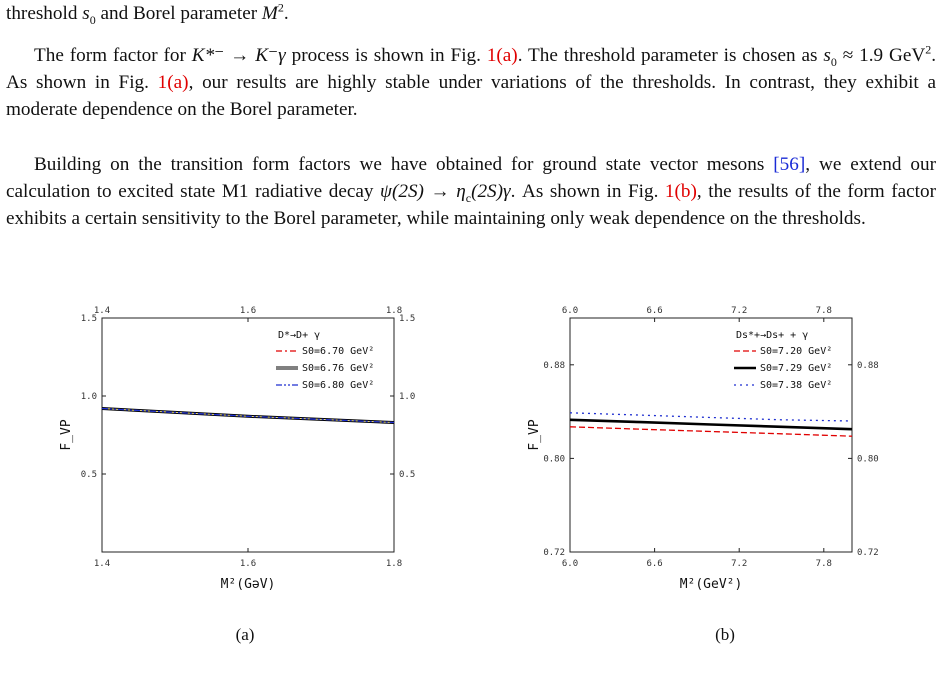 The height and width of the screenshot is (675, 946). Describe the element at coordinates (824, 311) in the screenshot. I see `x-tick-label-top: 7.8` at that location.